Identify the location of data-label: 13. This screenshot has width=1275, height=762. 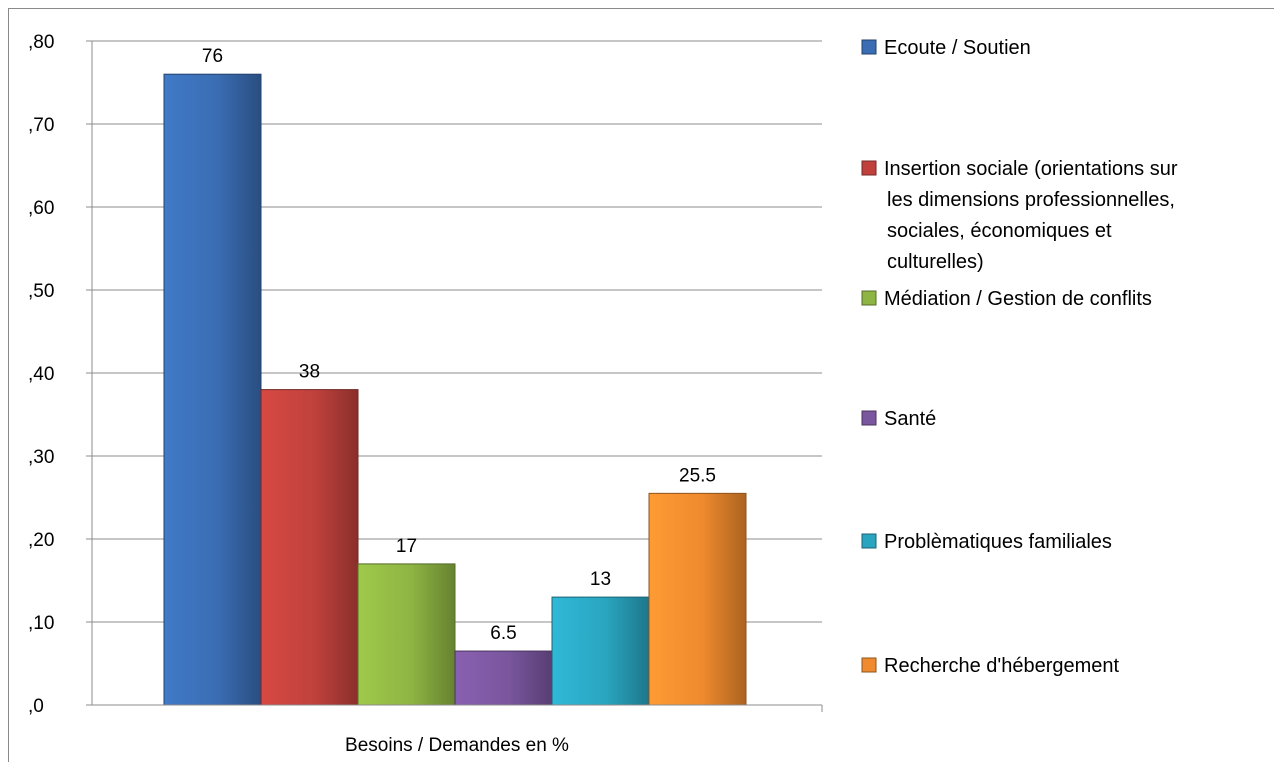
(600, 579).